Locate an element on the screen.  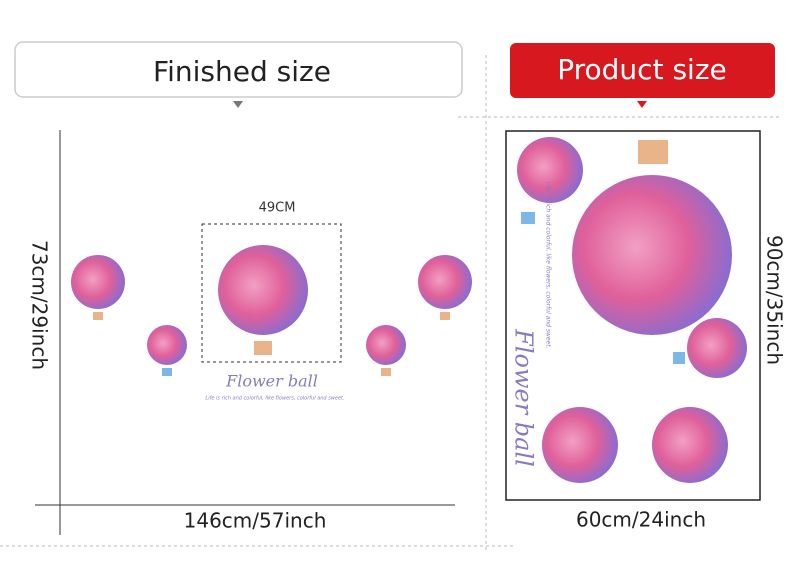
measure-label: 49CM is located at coordinates (277, 208).